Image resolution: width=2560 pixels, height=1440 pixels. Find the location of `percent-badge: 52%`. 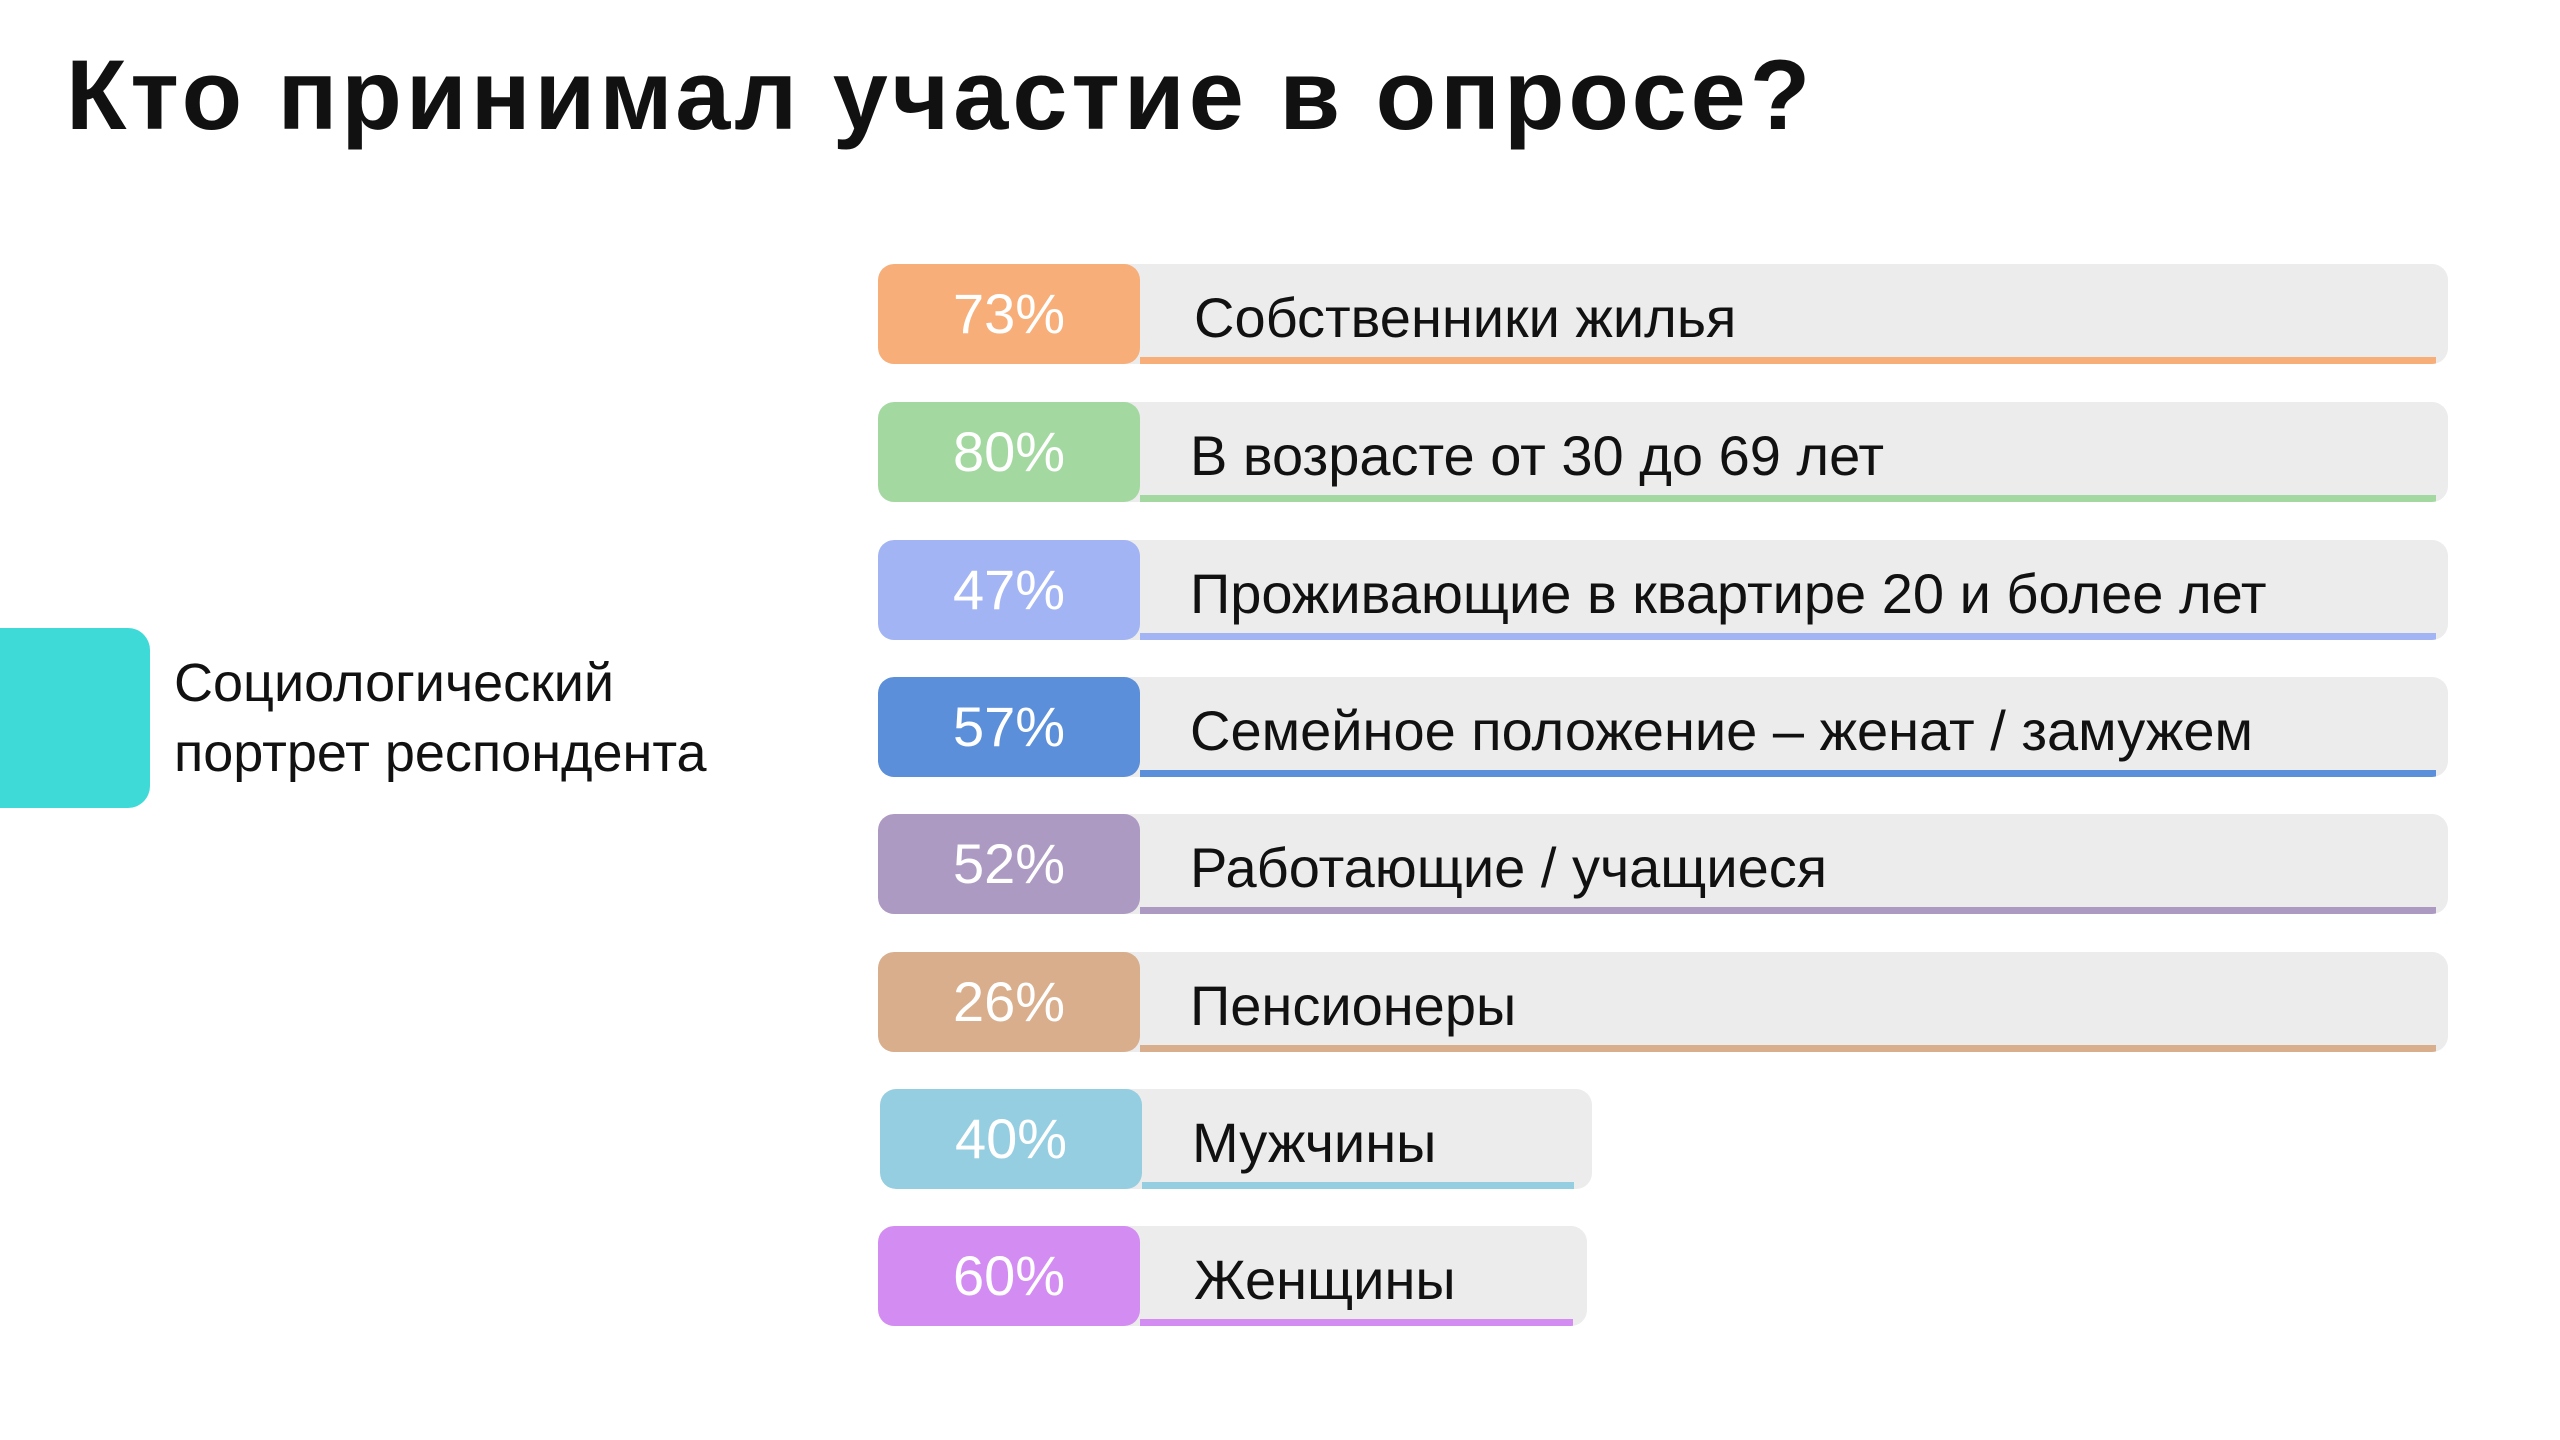

percent-badge: 52% is located at coordinates (1009, 864).